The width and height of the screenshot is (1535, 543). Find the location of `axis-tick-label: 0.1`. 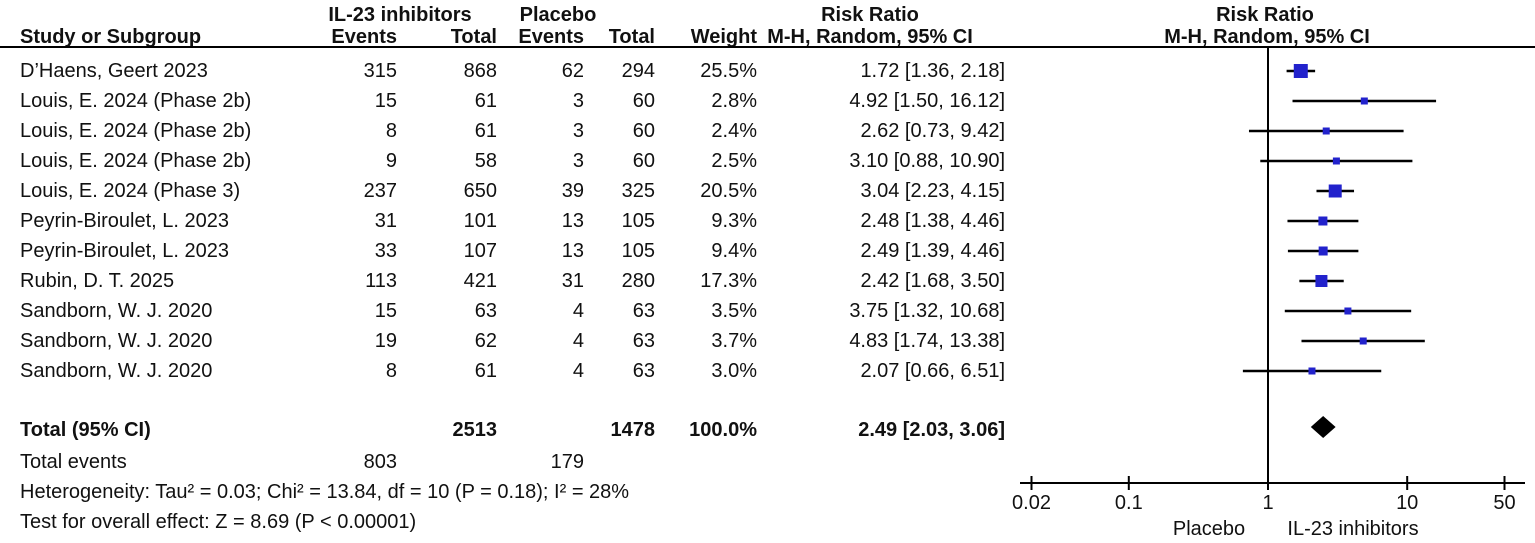

axis-tick-label: 0.1 is located at coordinates (1128, 503).